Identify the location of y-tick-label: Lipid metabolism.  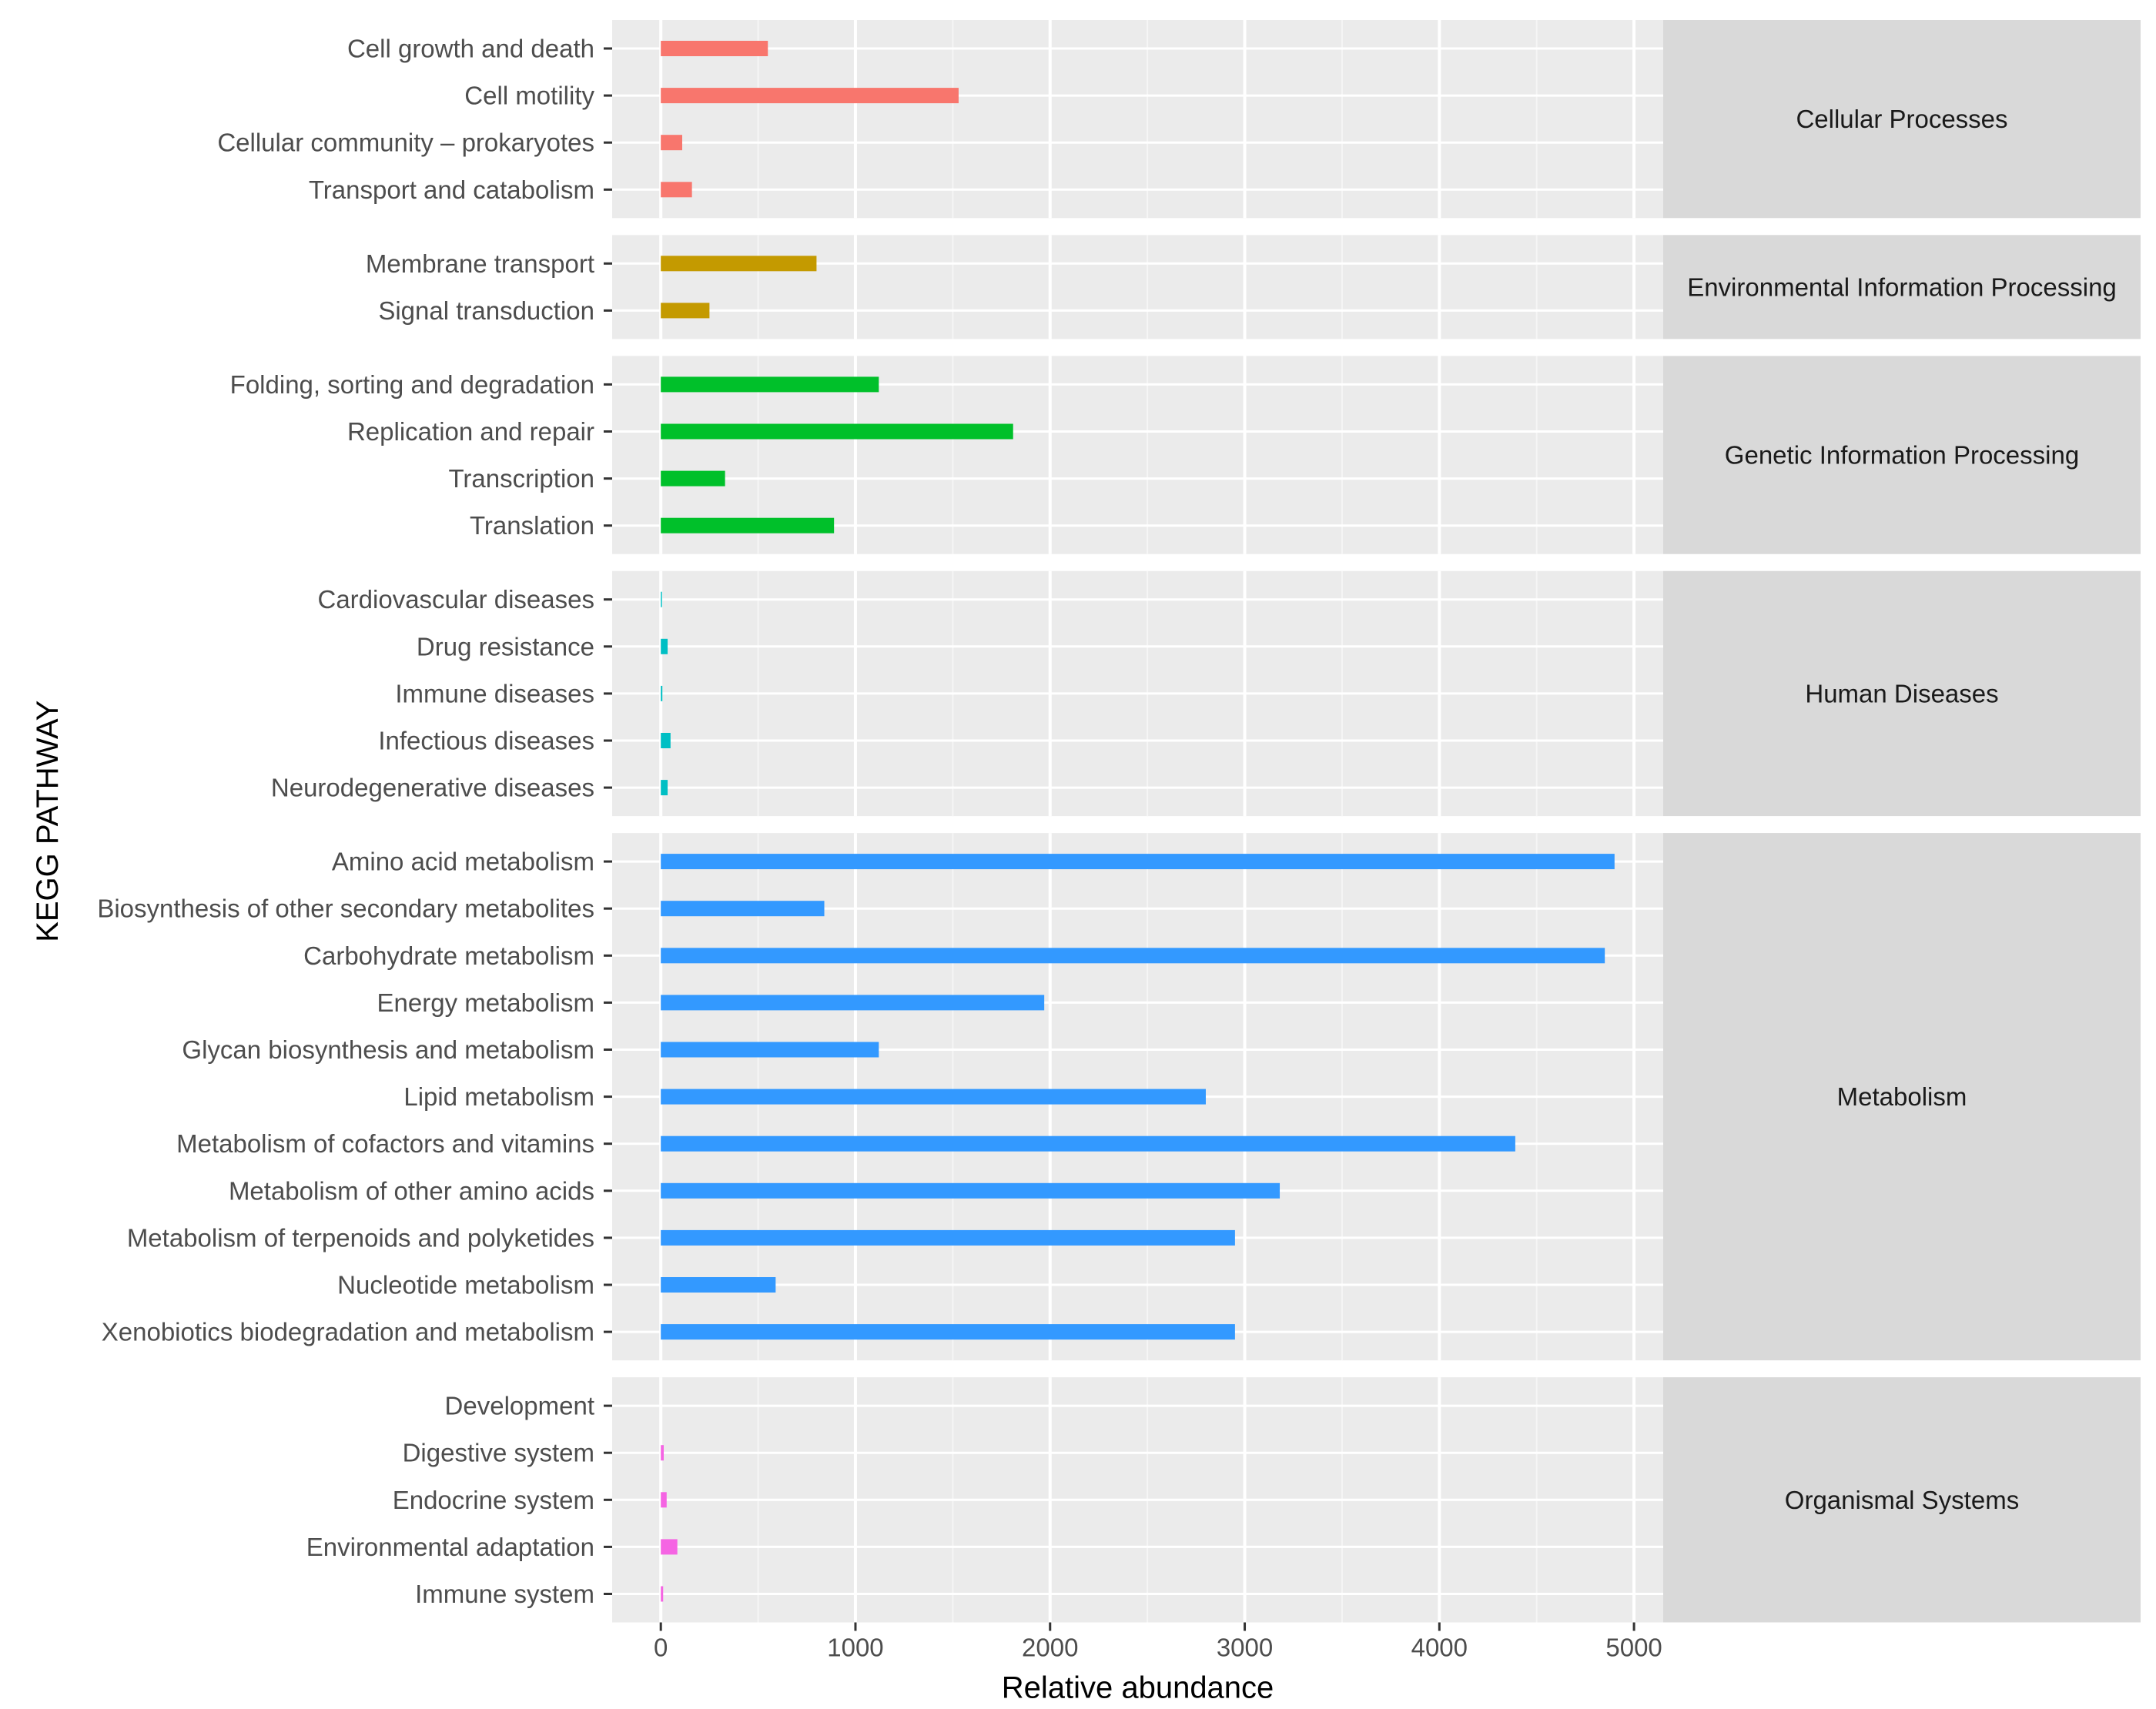
(498, 1096).